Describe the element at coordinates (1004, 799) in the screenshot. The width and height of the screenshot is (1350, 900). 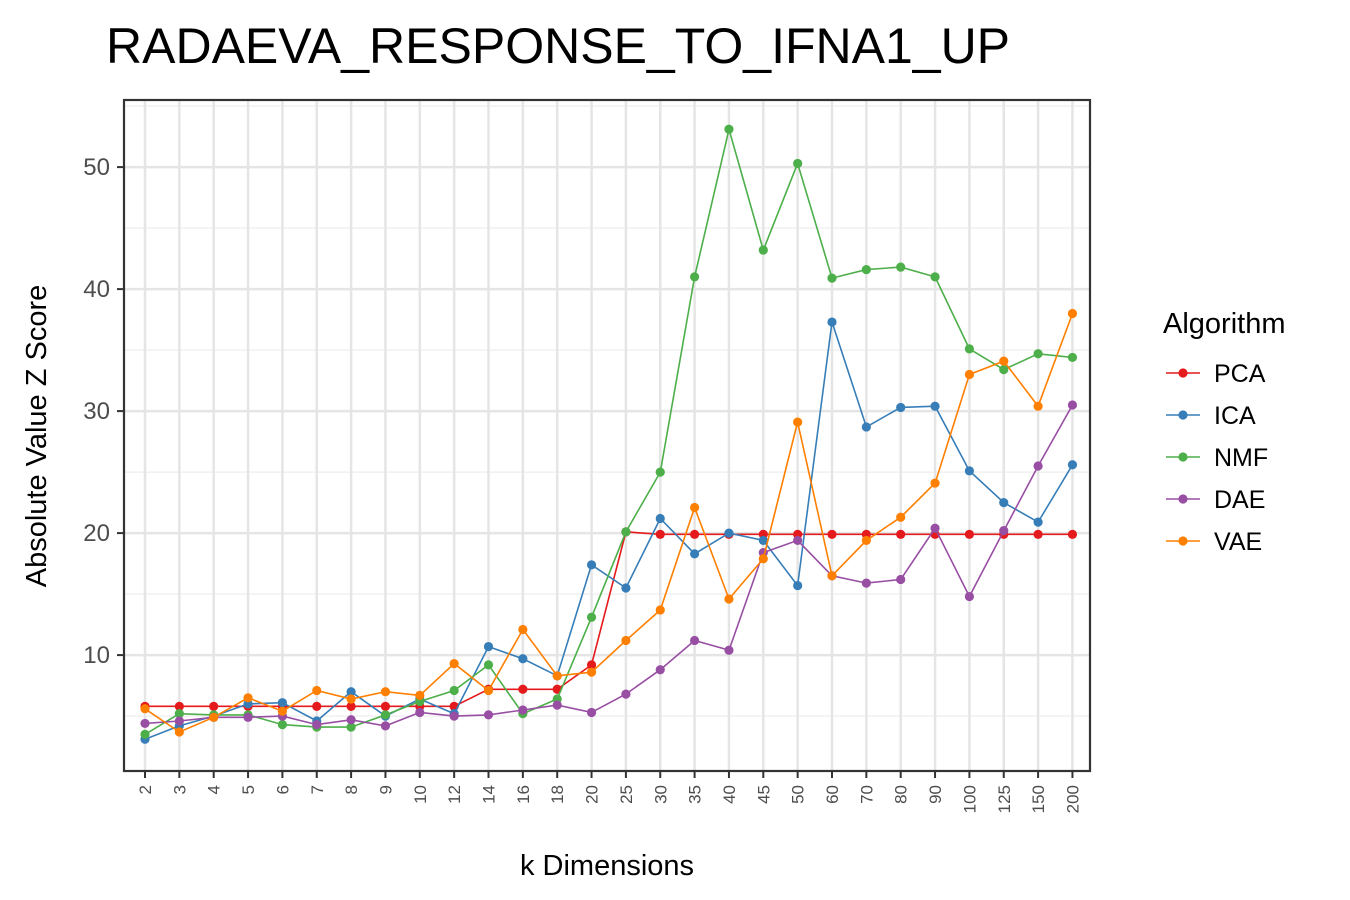
I see `x-tick-label: 125` at that location.